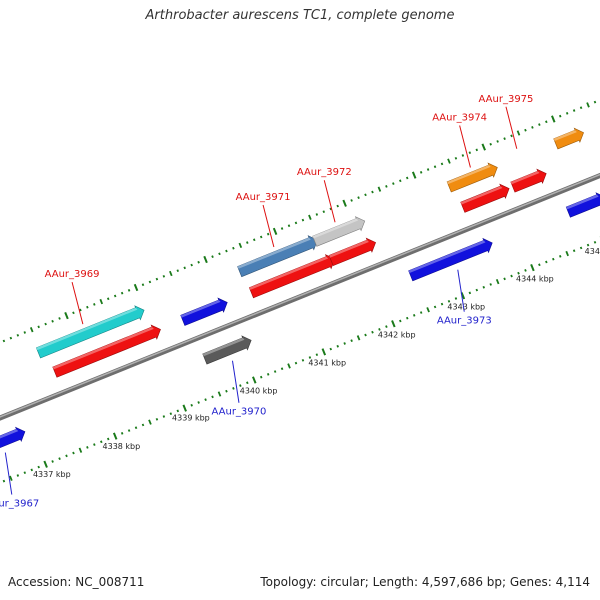  I want to click on gene-g3975r, so click(528, 180).